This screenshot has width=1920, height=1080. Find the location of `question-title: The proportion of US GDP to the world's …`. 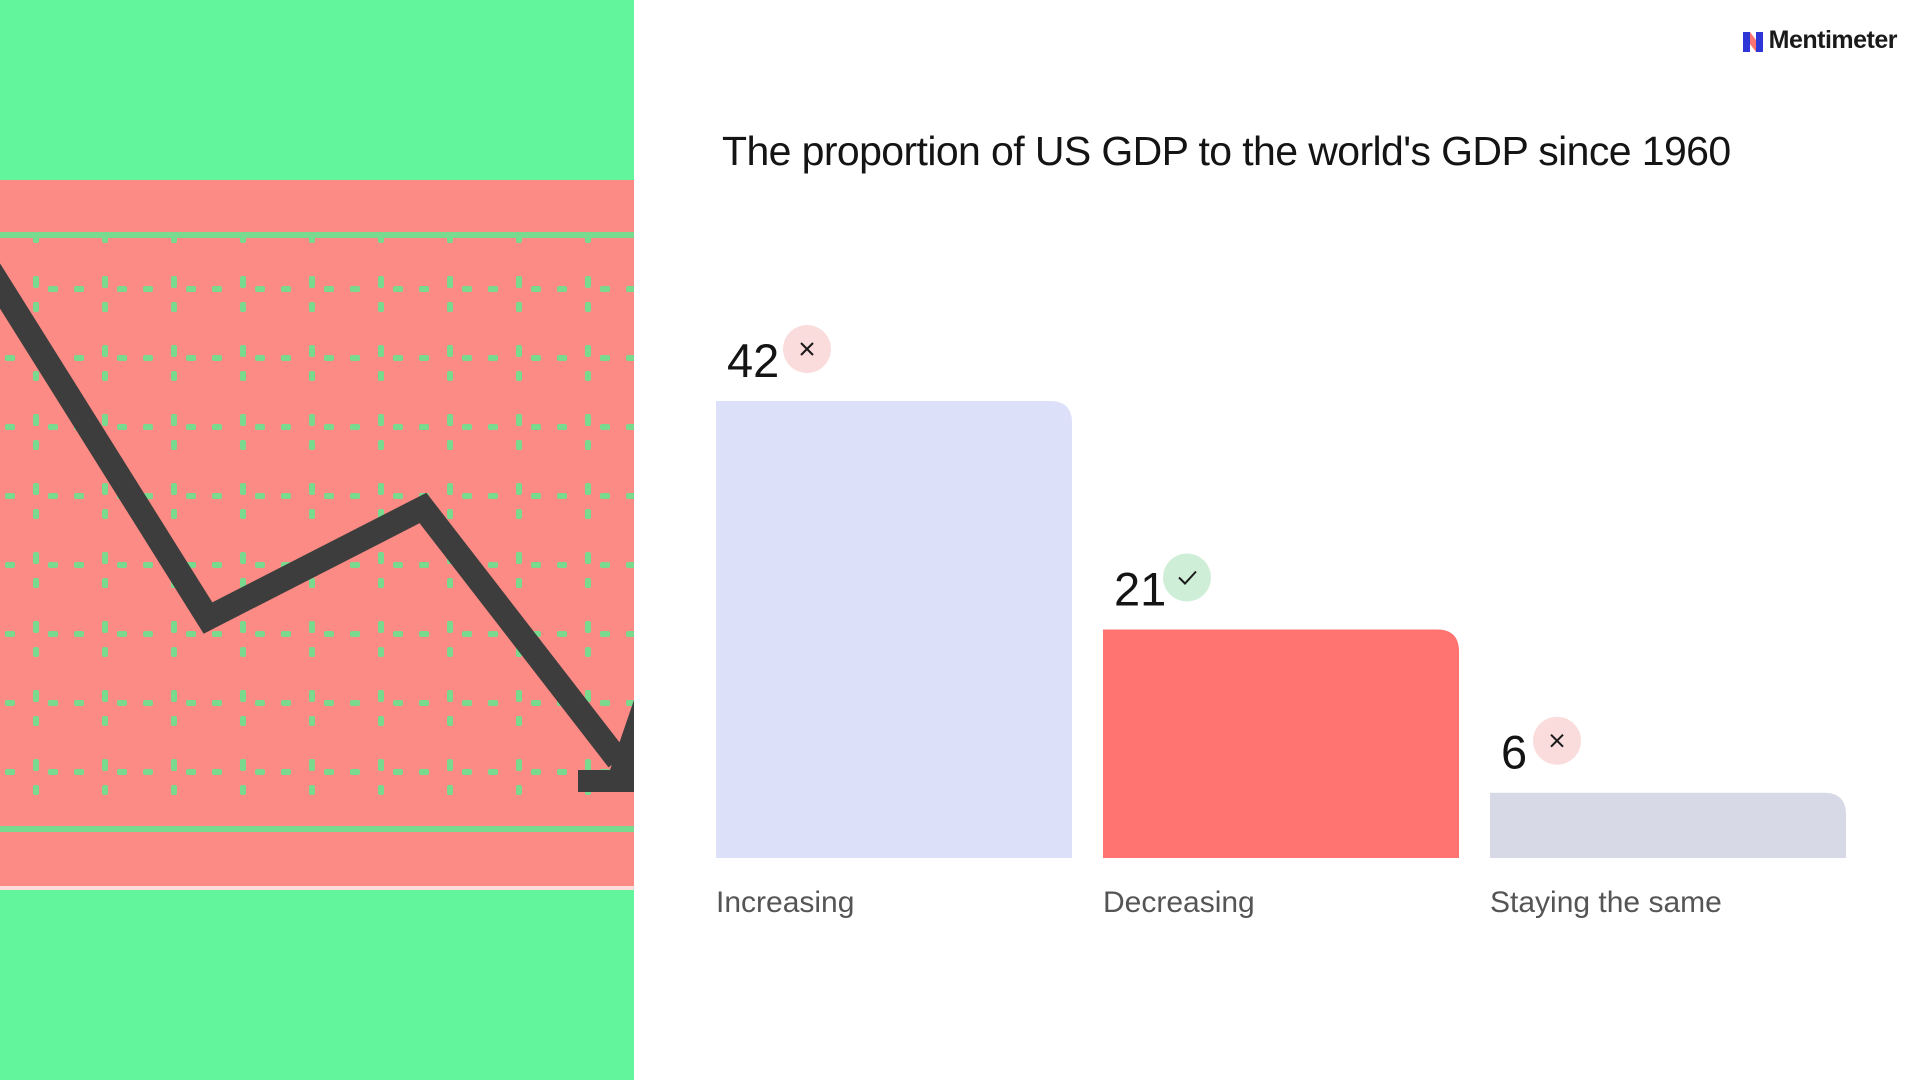

question-title: The proportion of US GDP to the world's … is located at coordinates (1226, 151).